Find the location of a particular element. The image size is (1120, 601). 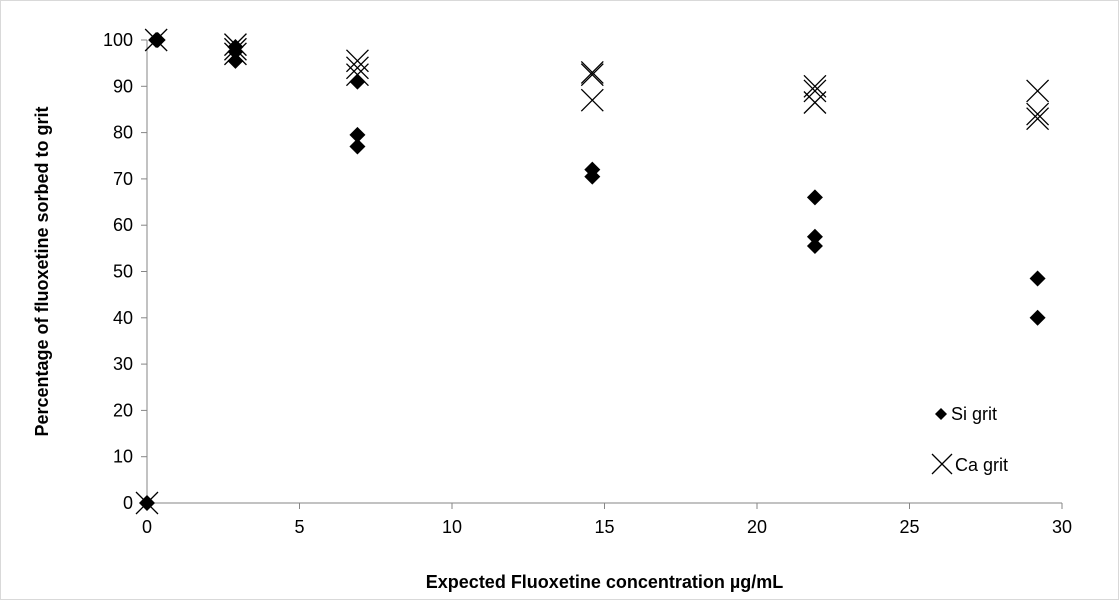

legend-item-si-grit: Si grit is located at coordinates (966, 414).